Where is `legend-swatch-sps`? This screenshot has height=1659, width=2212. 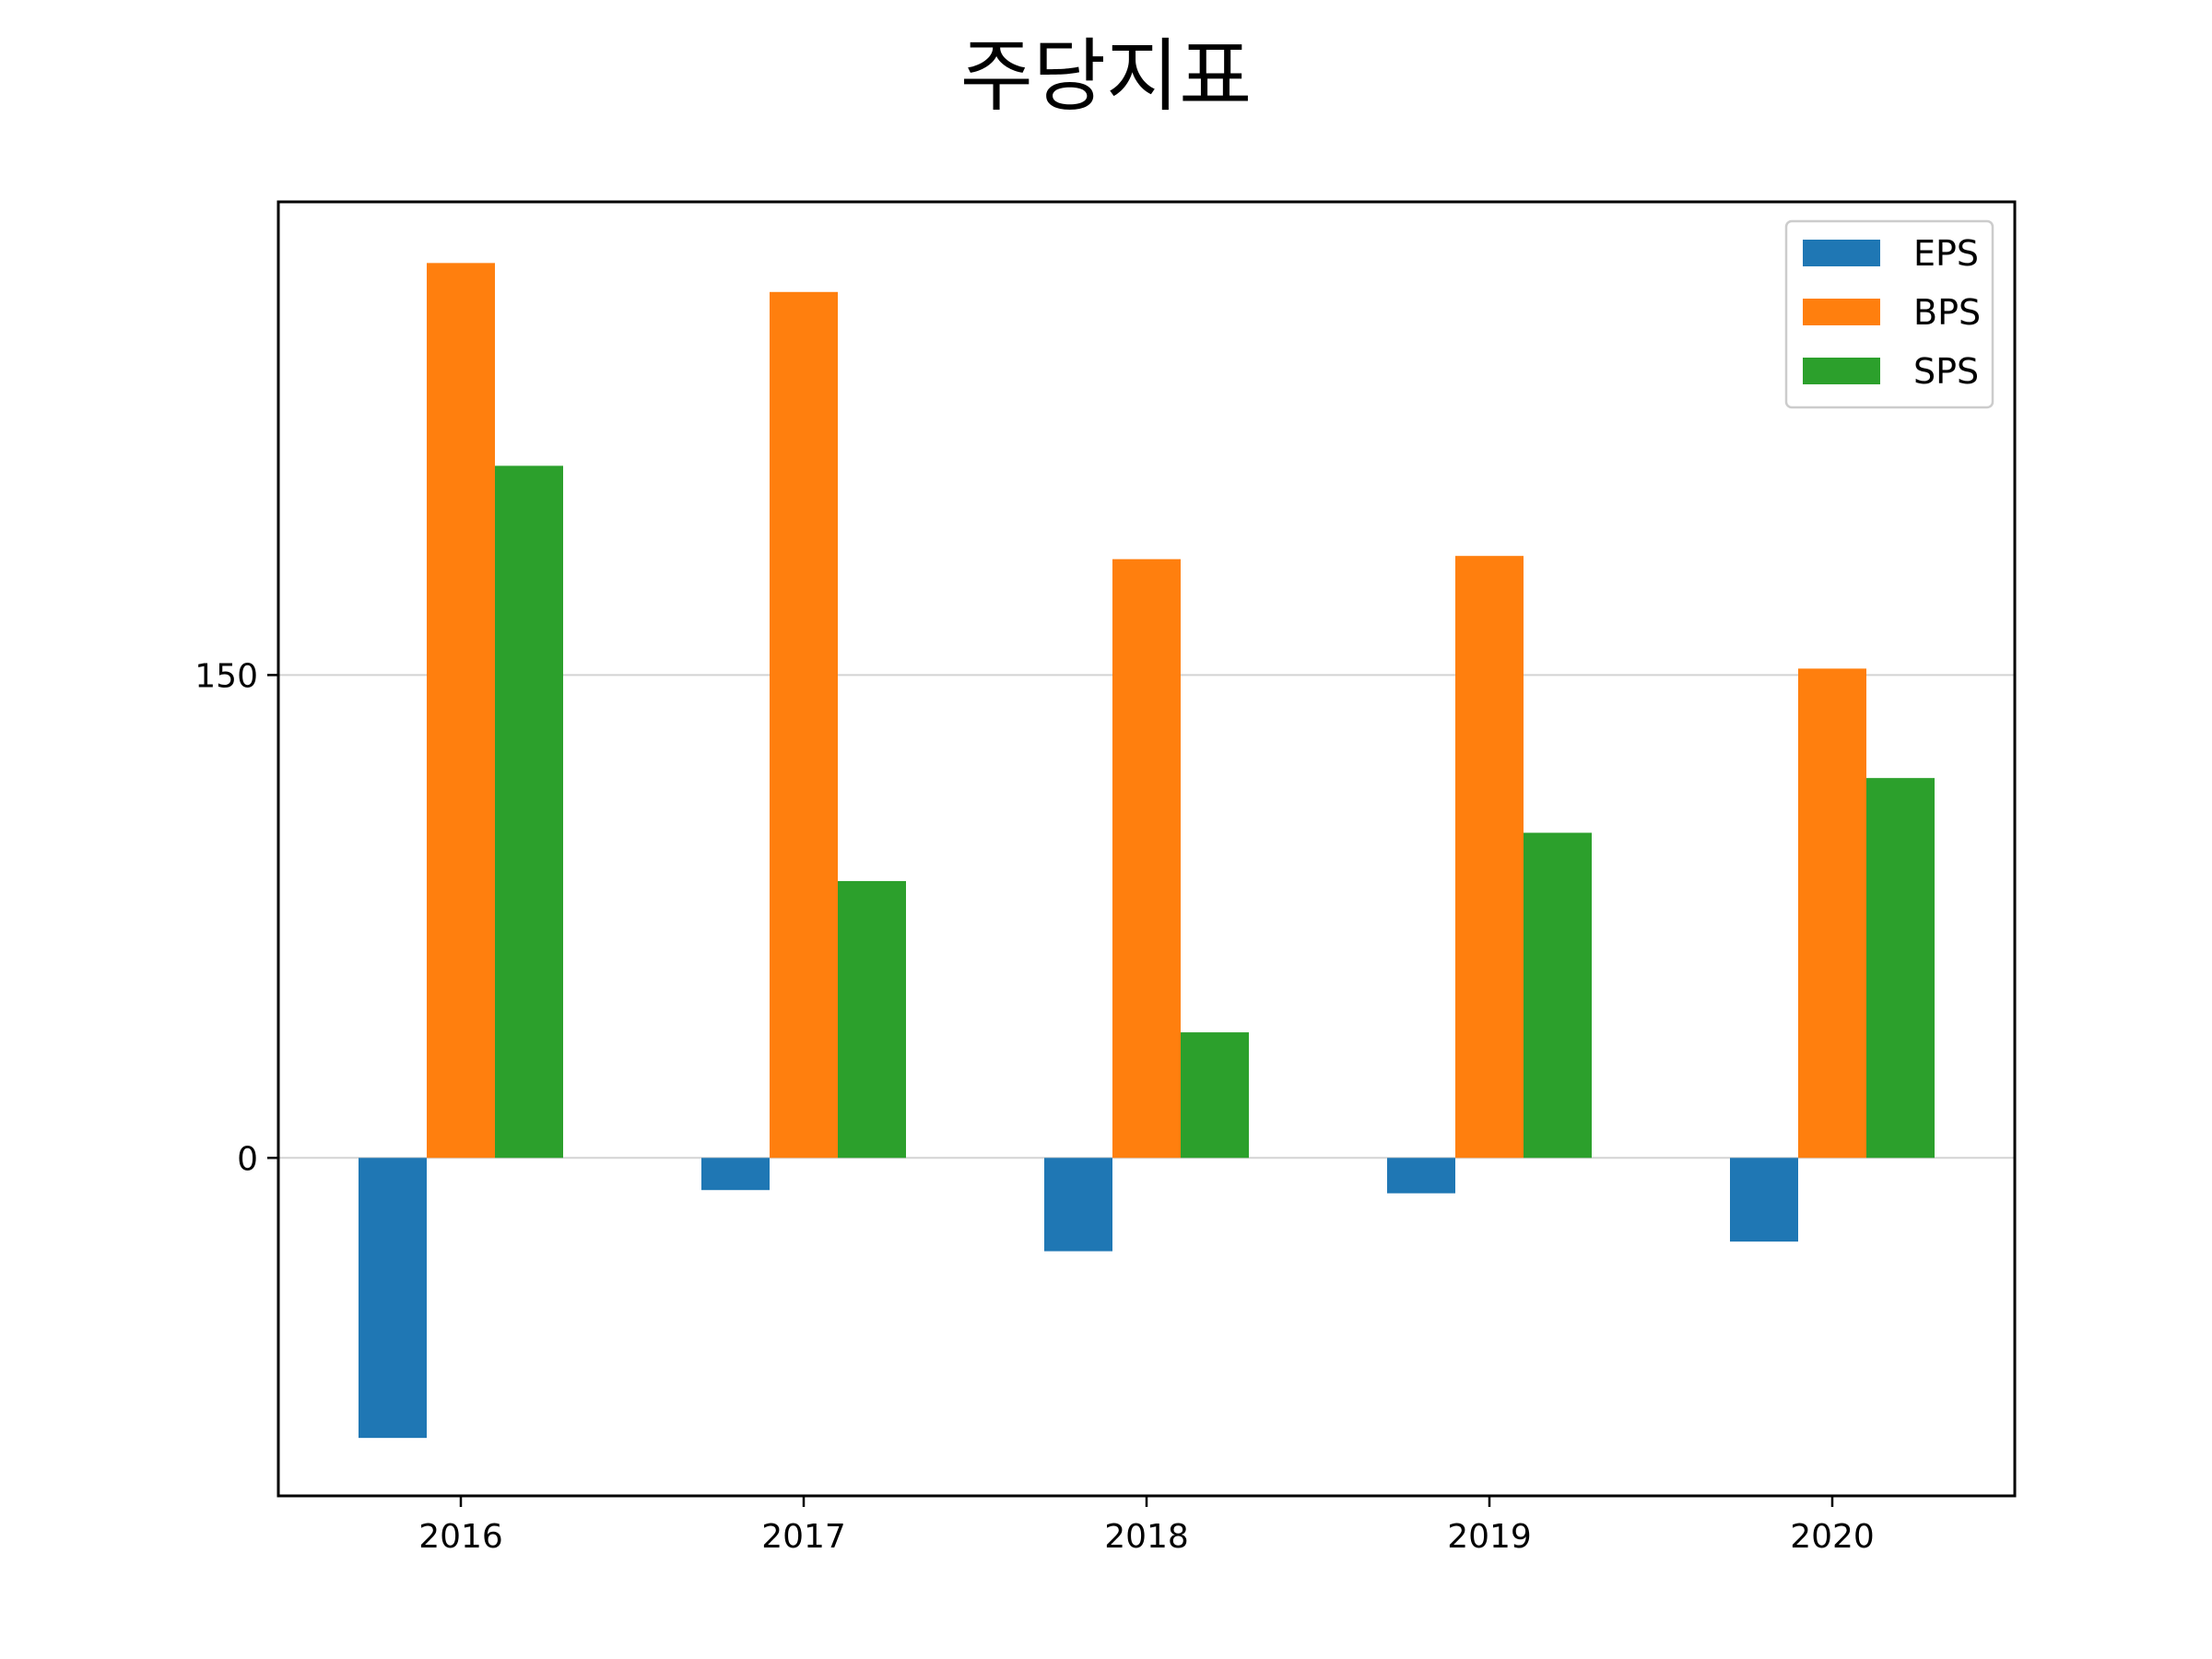
legend-swatch-sps is located at coordinates (1841, 371).